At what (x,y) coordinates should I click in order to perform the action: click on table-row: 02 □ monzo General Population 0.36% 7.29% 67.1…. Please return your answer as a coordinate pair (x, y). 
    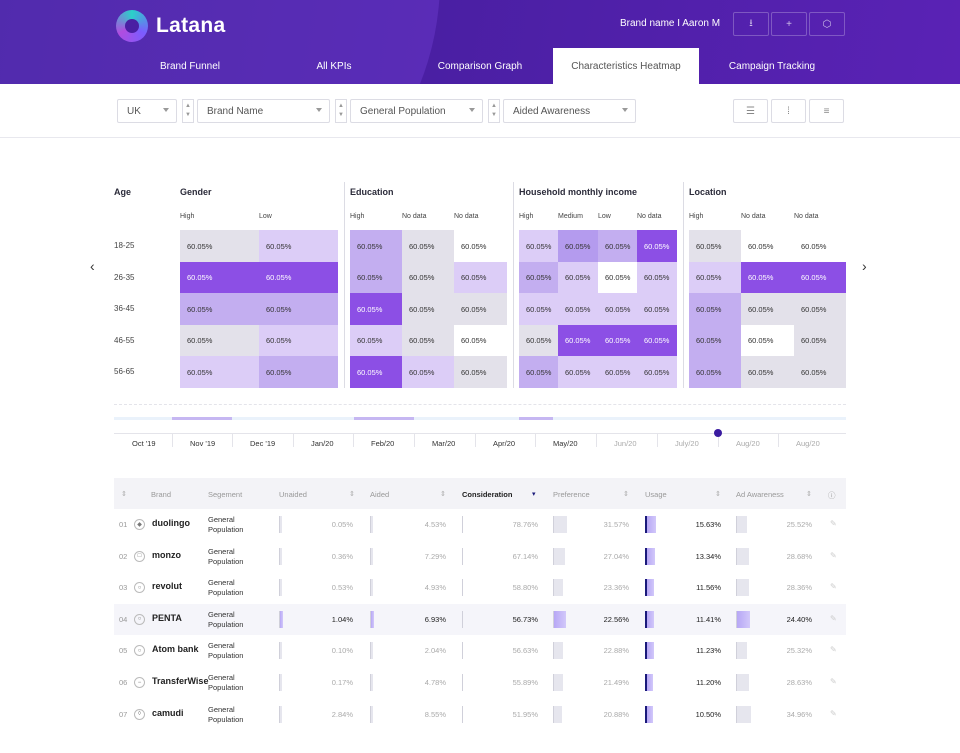
    Looking at the image, I should click on (480, 556).